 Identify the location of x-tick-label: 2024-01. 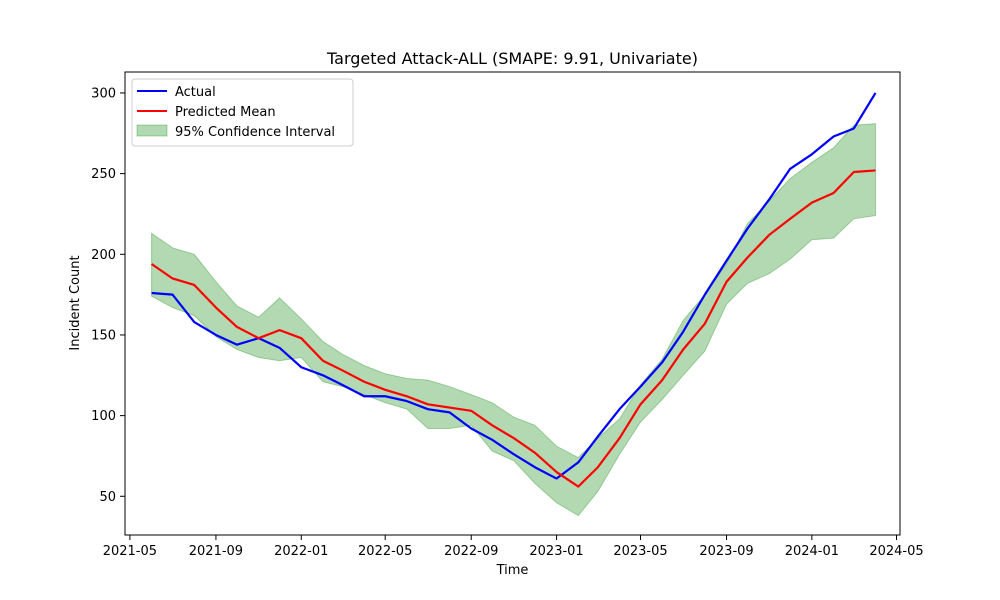
(812, 551).